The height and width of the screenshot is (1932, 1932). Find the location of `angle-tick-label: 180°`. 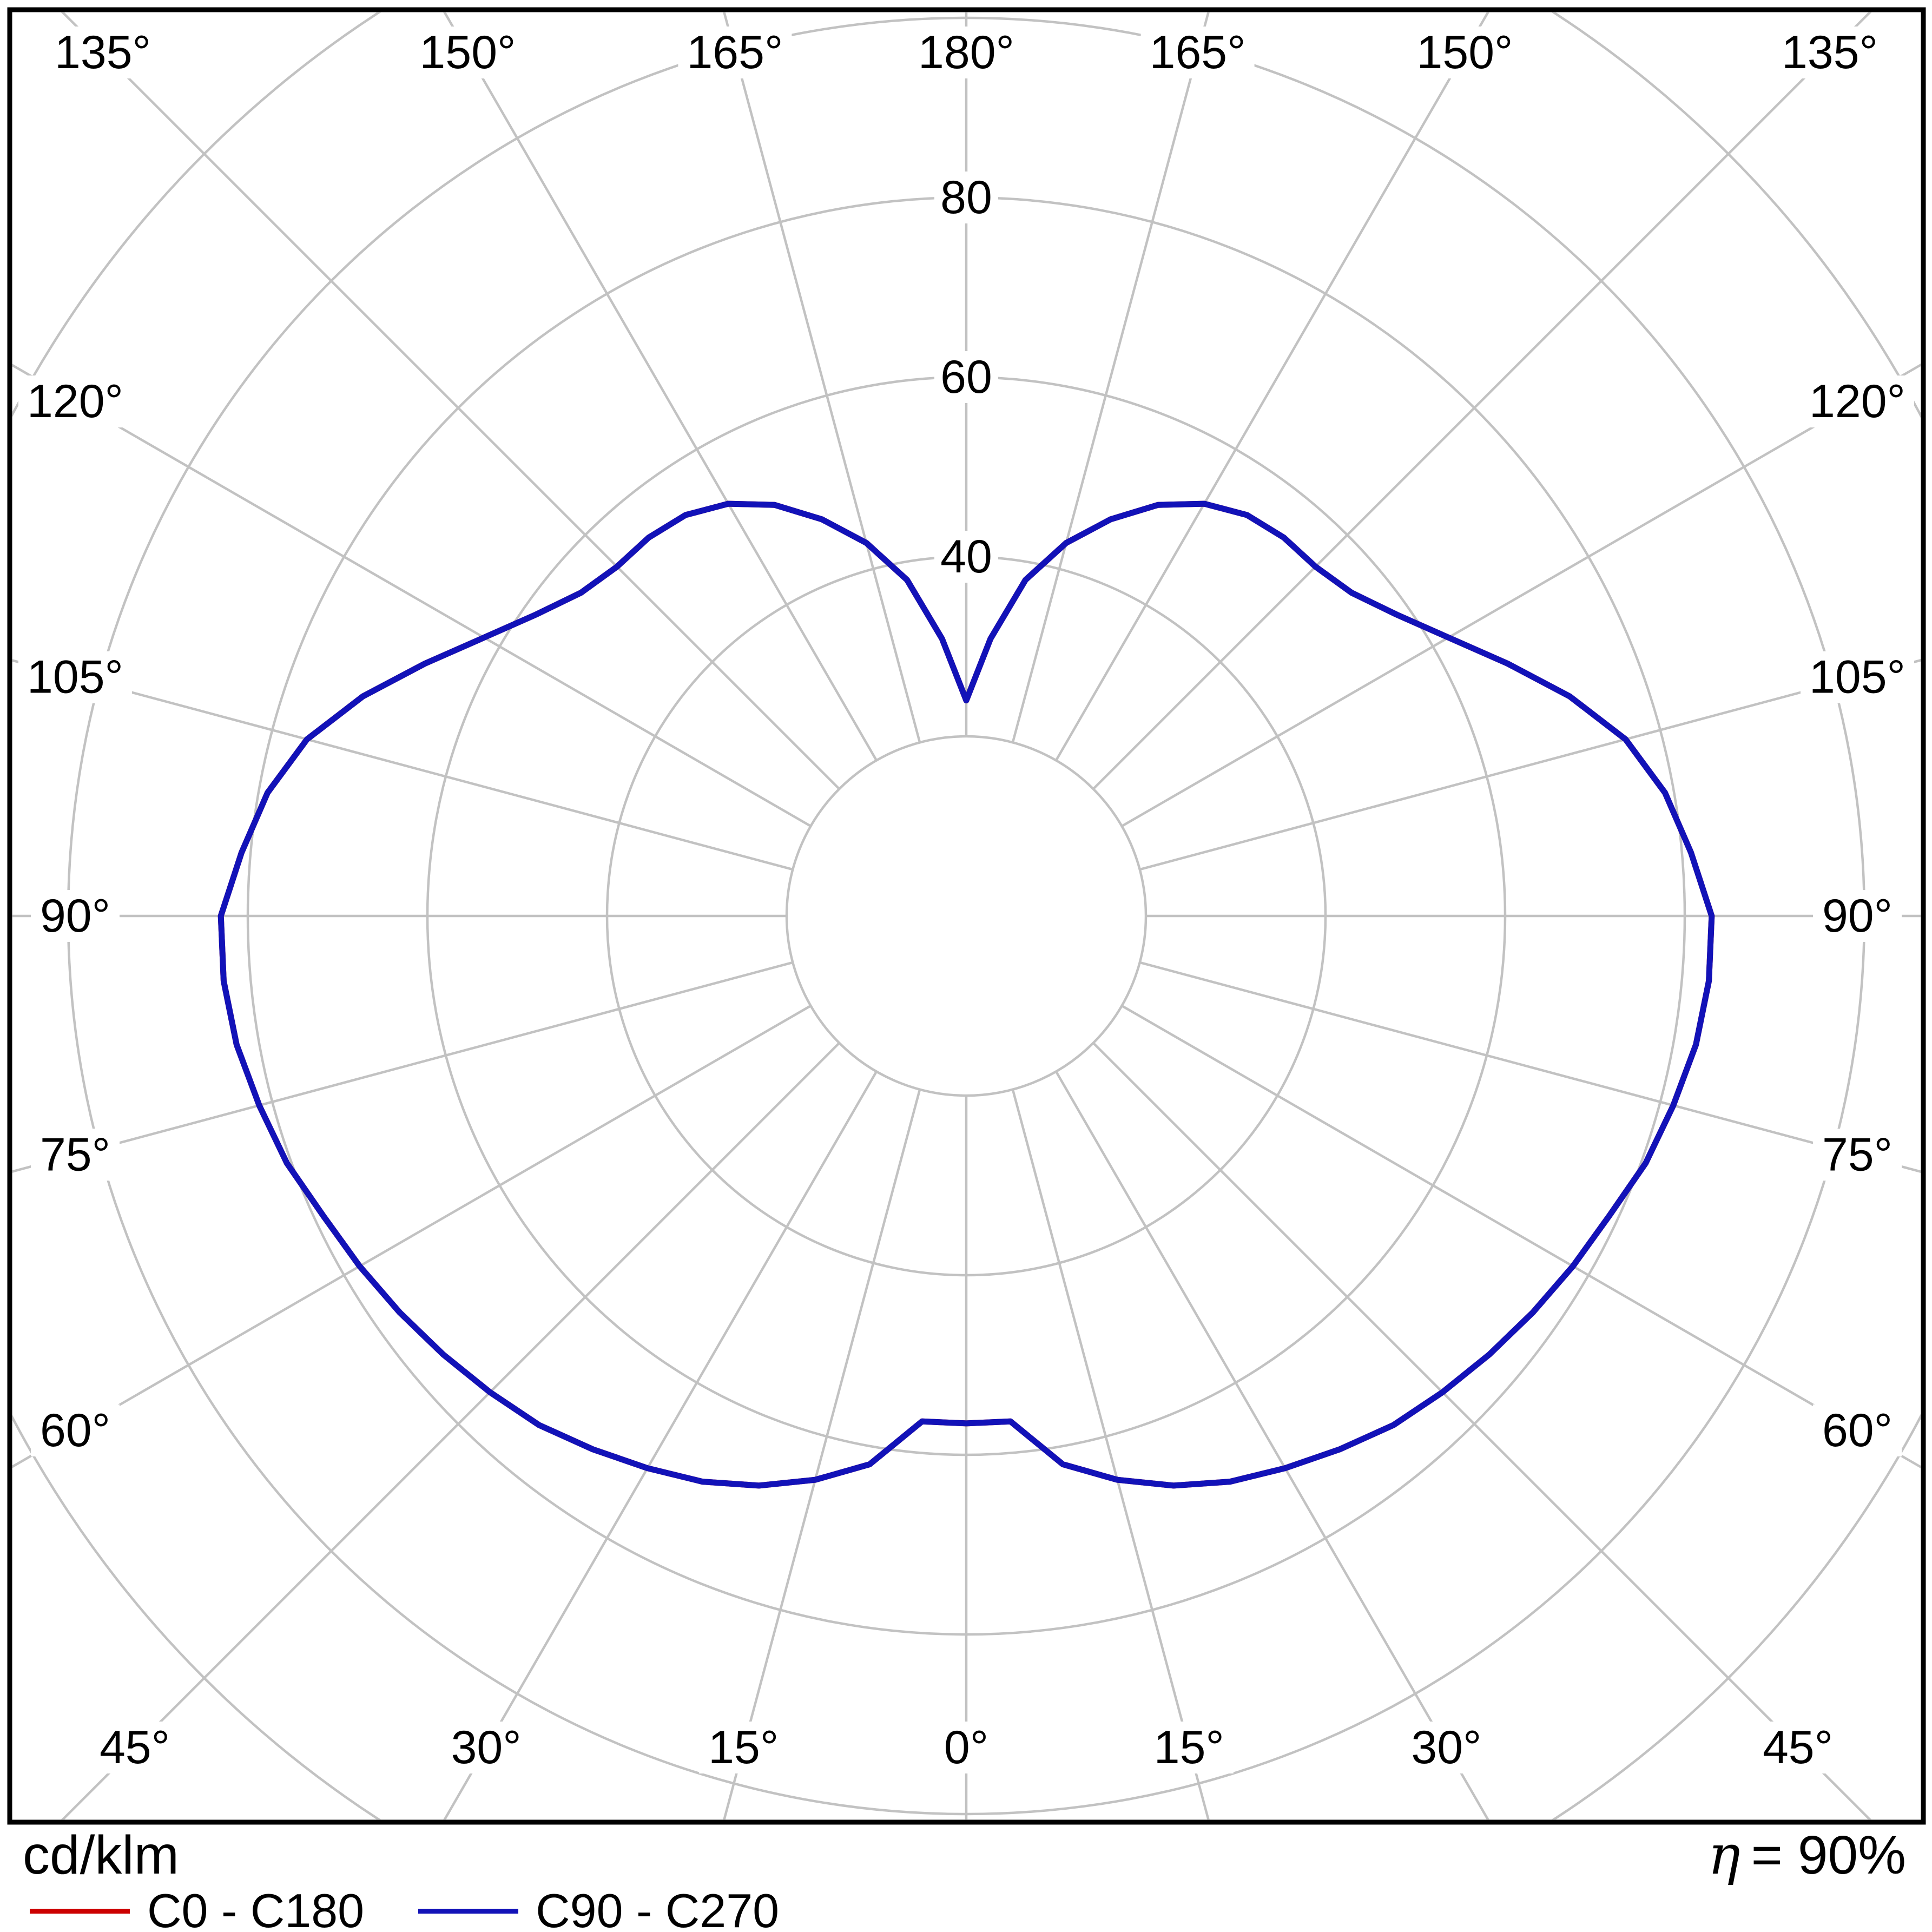

angle-tick-label: 180° is located at coordinates (966, 52).